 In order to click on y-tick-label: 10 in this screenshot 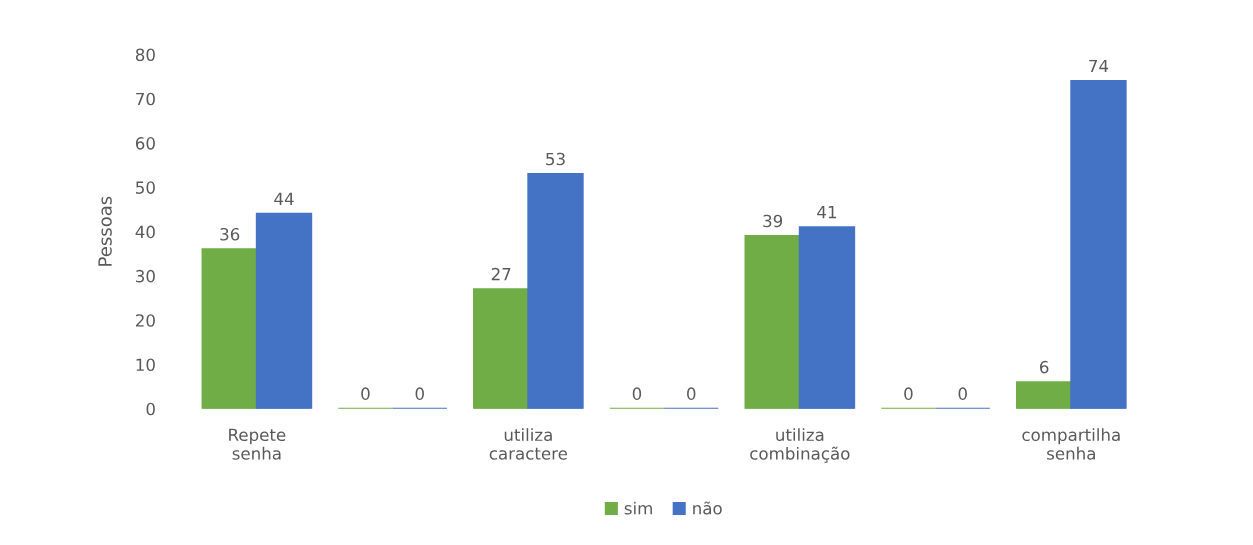, I will do `click(145, 365)`.